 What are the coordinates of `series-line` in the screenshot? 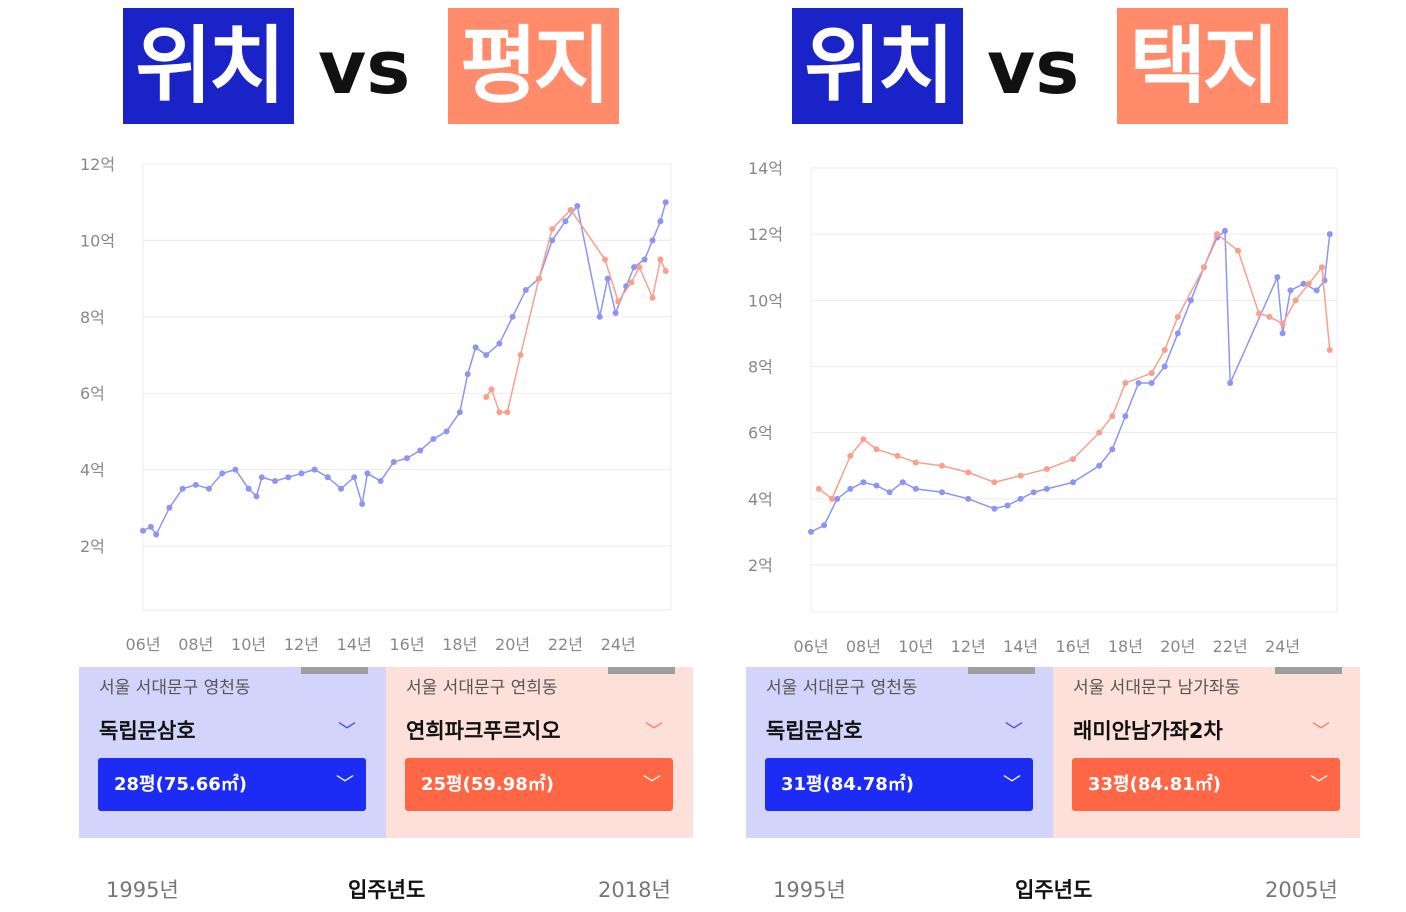 It's located at (404, 369).